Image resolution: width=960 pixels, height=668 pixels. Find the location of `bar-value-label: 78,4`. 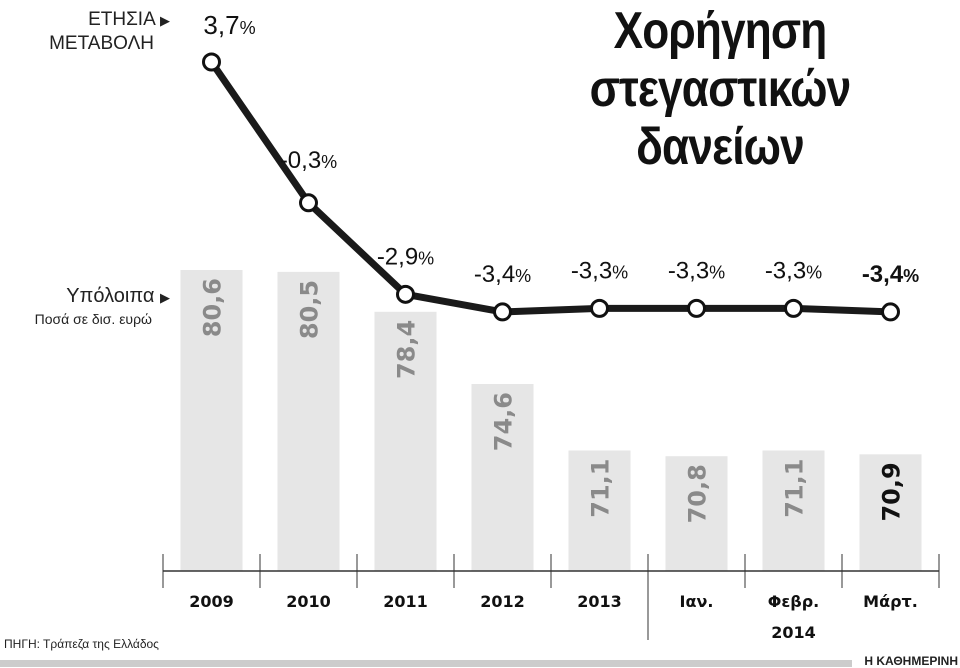

bar-value-label: 78,4 is located at coordinates (407, 349).